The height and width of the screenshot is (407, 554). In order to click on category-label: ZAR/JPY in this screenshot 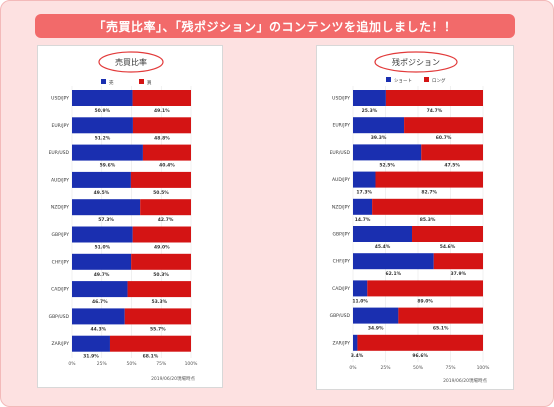, I will do `click(342, 343)`.